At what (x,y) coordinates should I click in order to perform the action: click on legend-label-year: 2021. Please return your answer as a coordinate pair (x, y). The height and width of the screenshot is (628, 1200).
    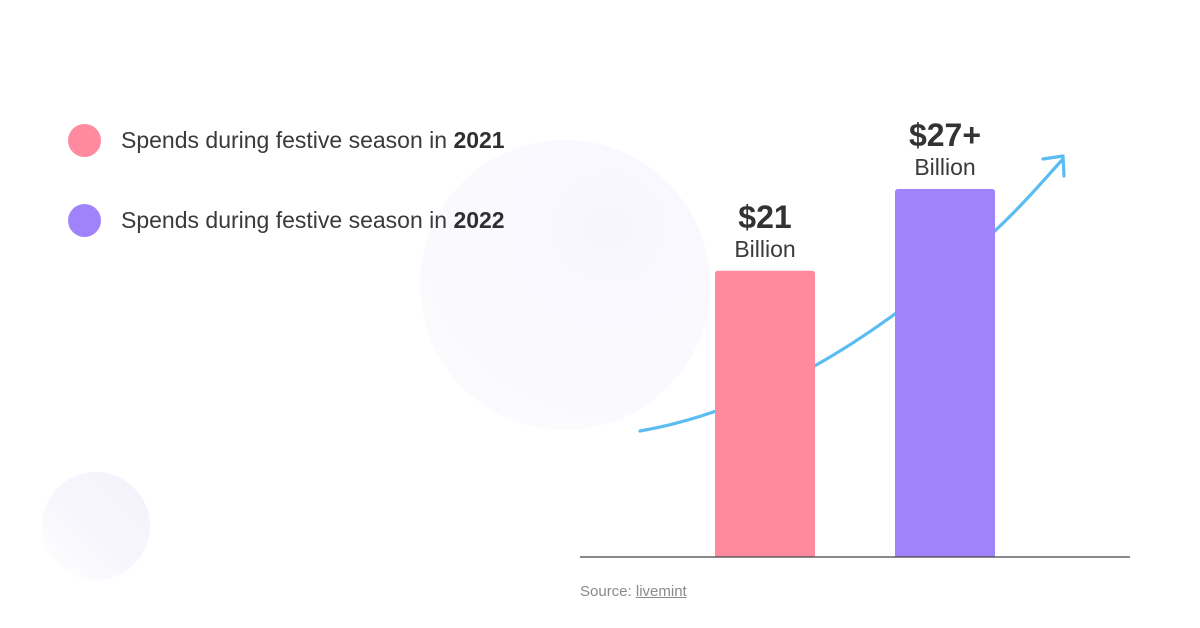
    Looking at the image, I should click on (479, 139).